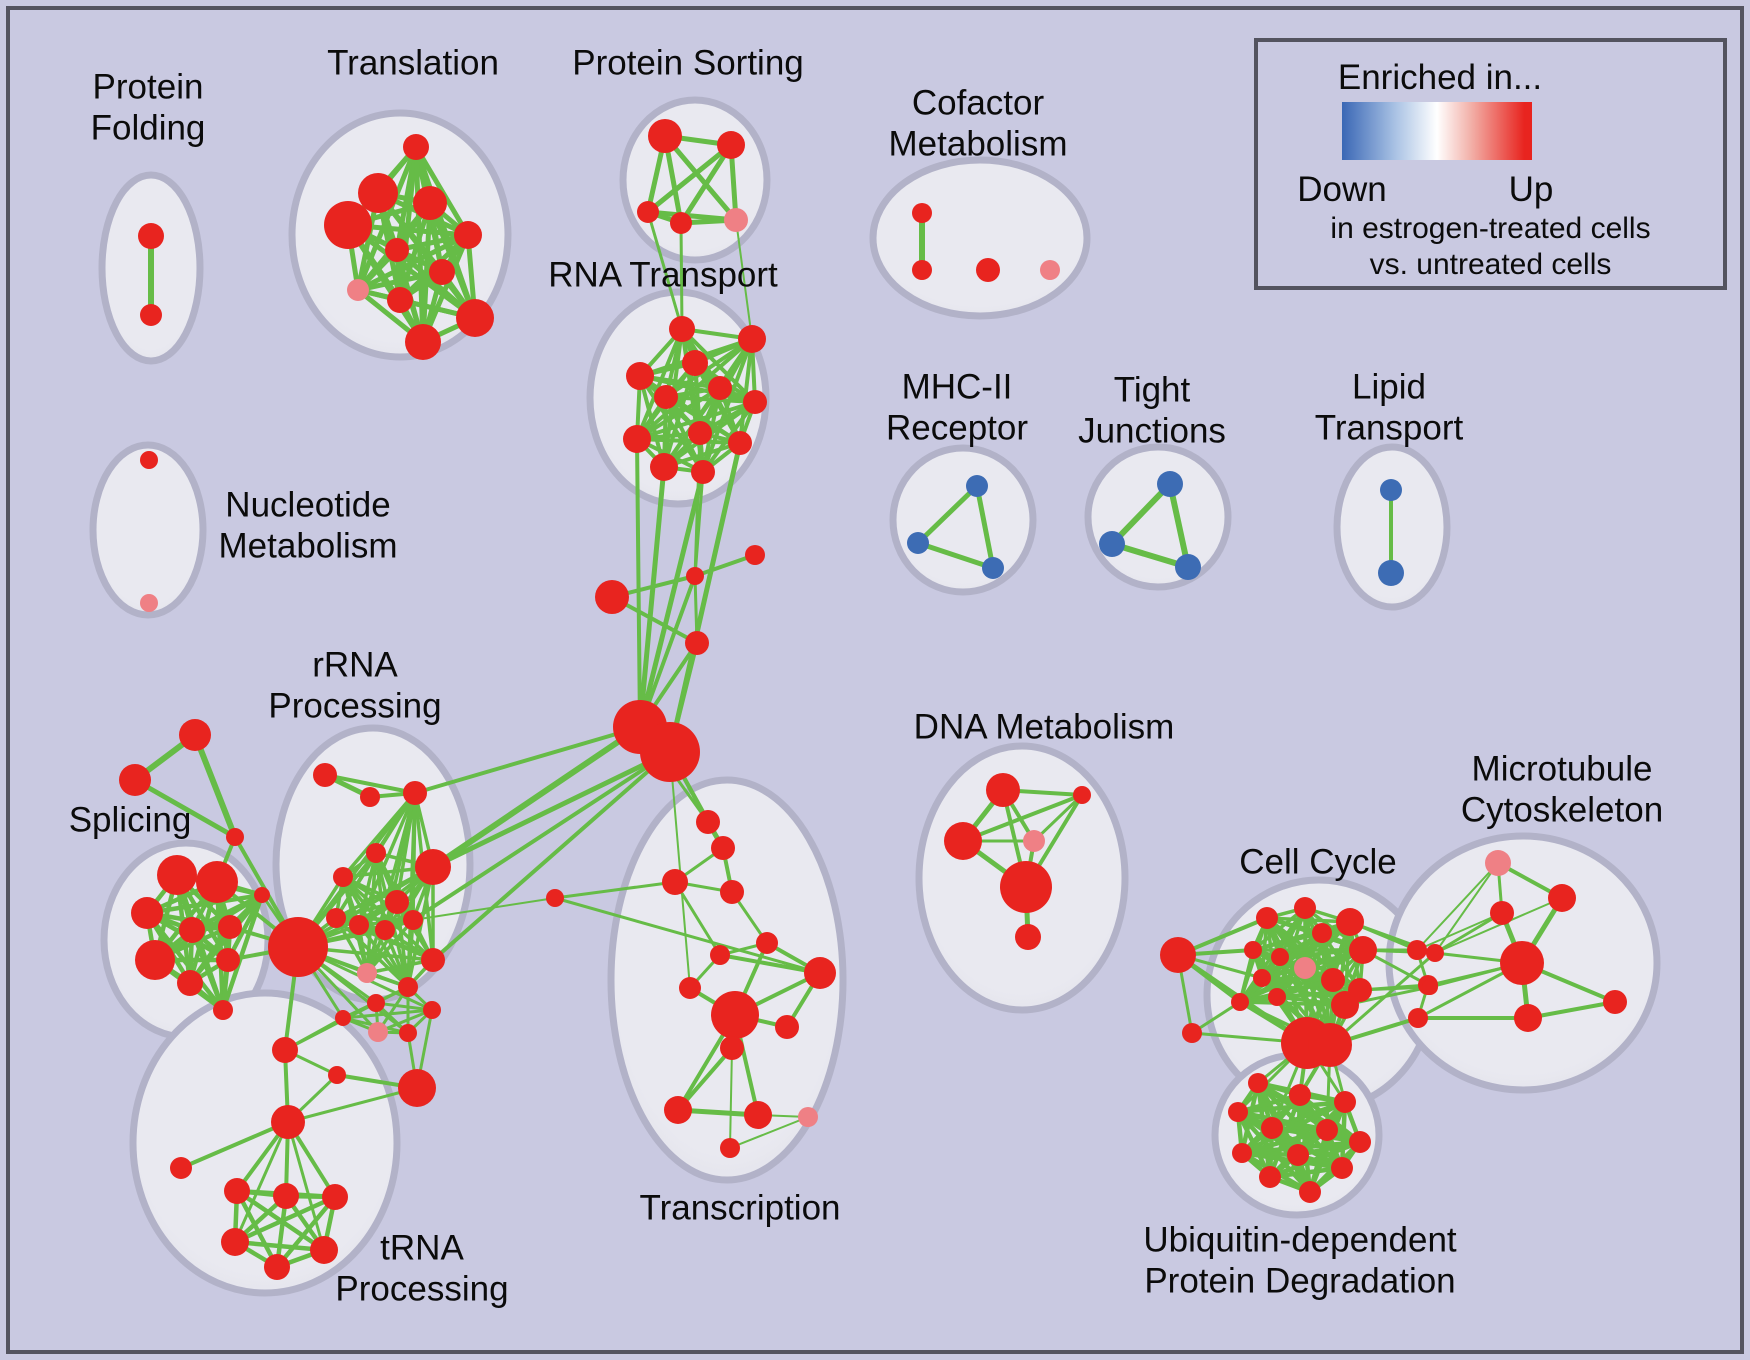 This screenshot has width=1750, height=1360. What do you see at coordinates (1026, 887) in the screenshot?
I see `node-dm5` at bounding box center [1026, 887].